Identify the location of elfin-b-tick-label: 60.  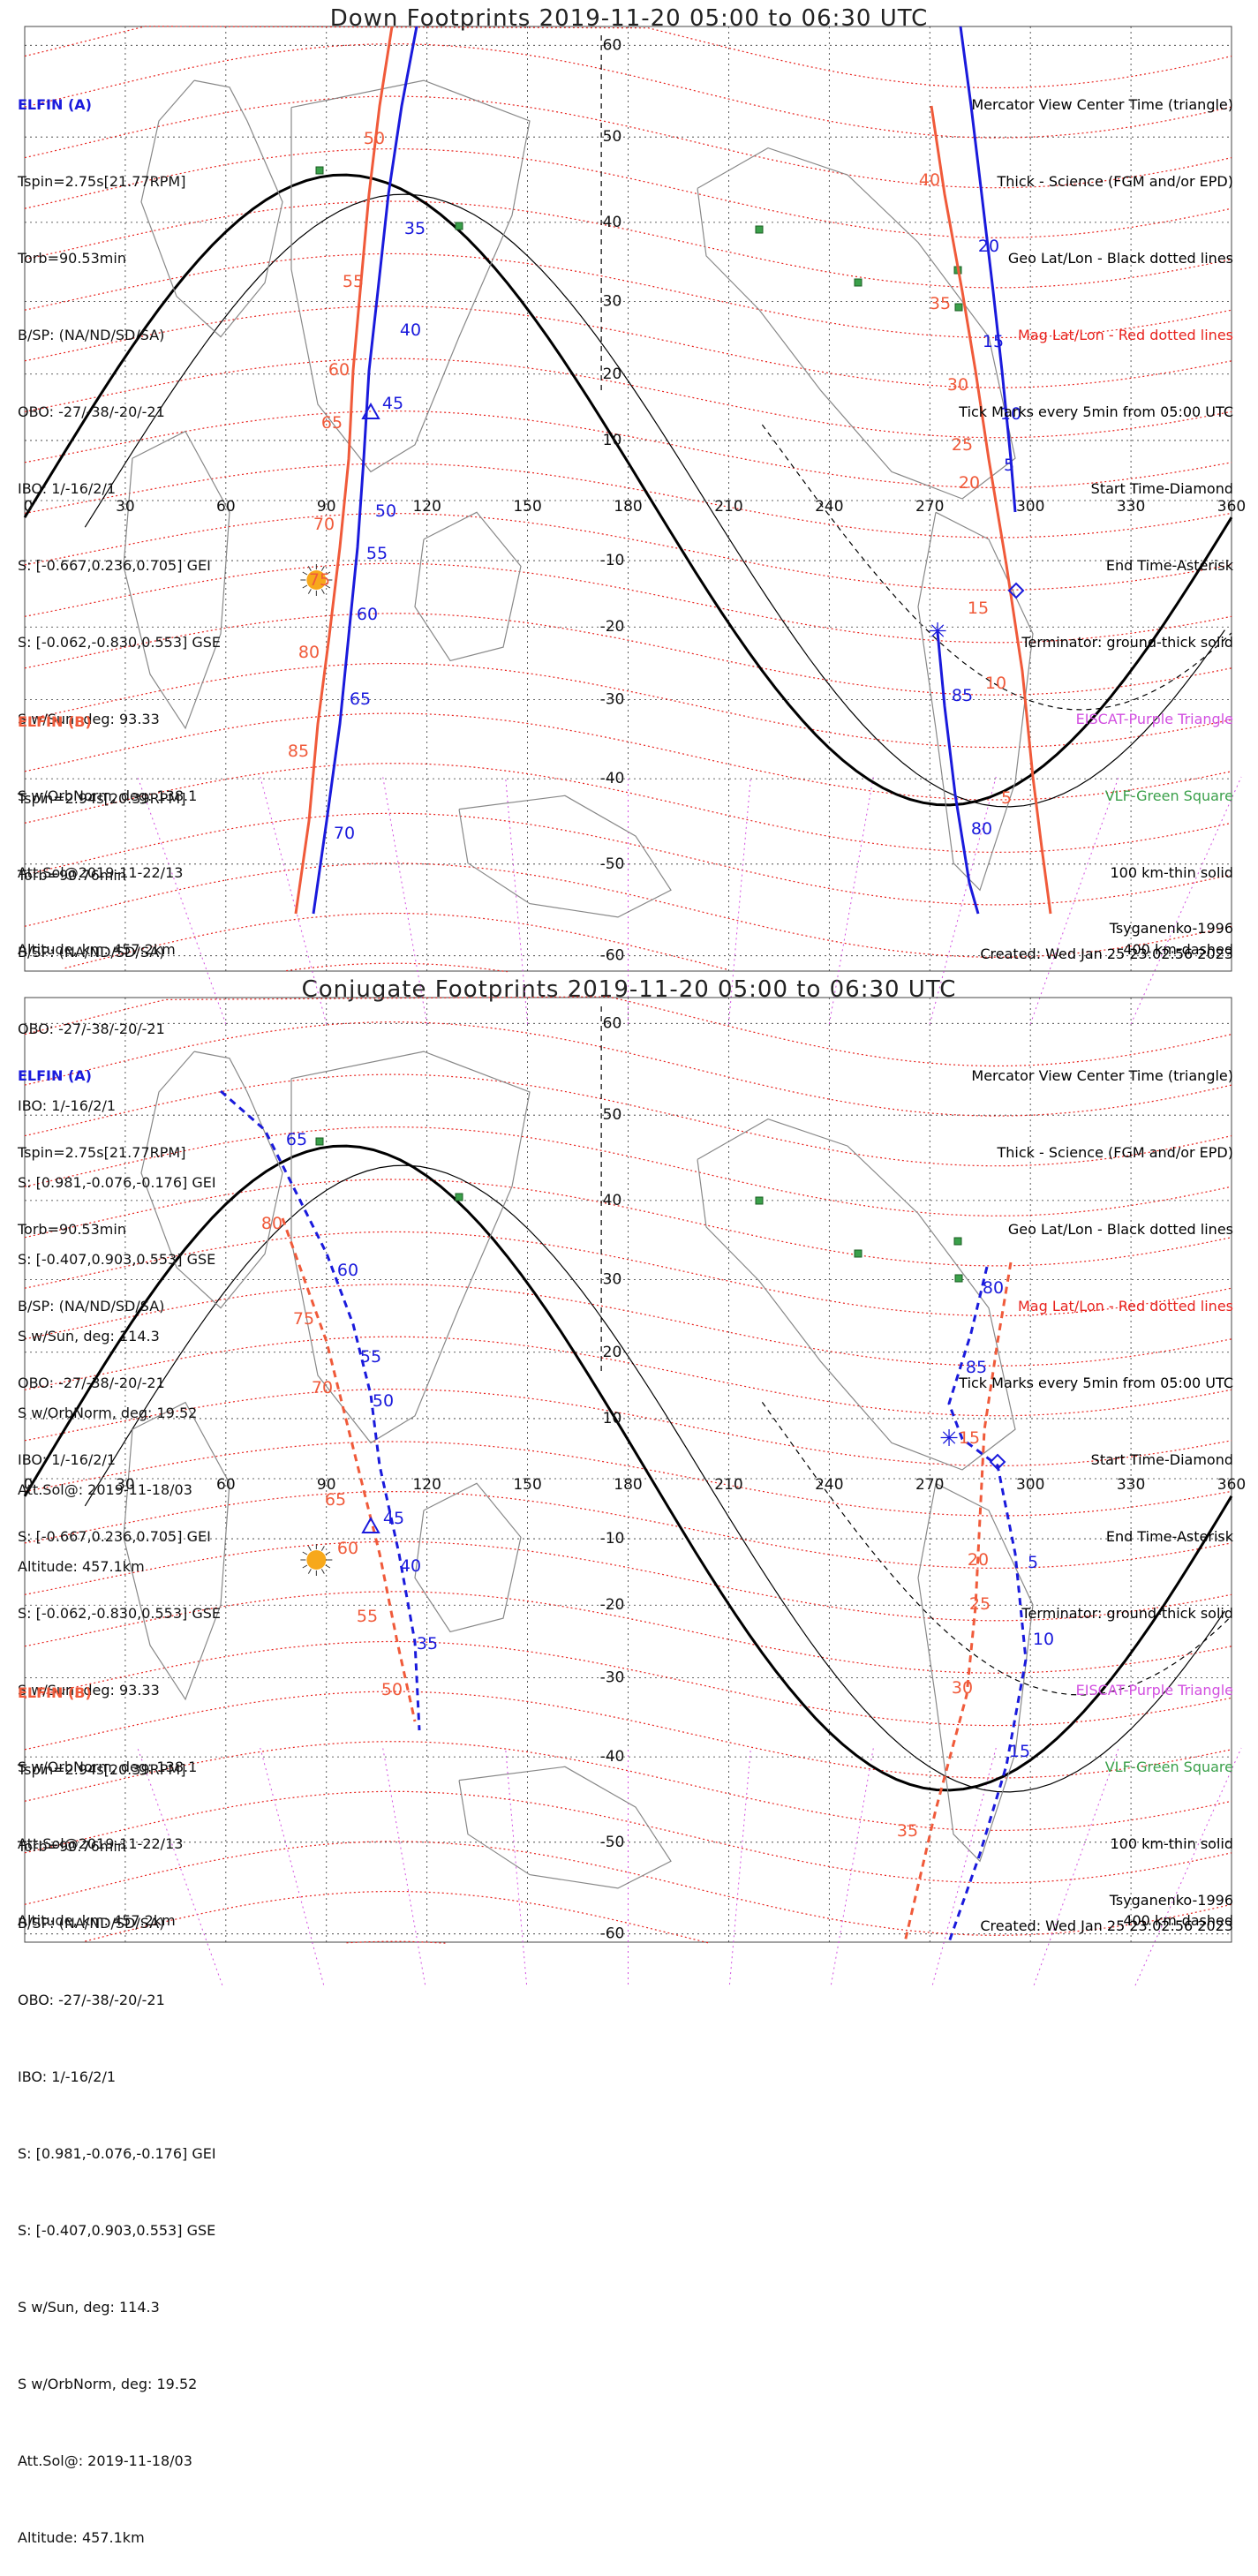
(339, 370).